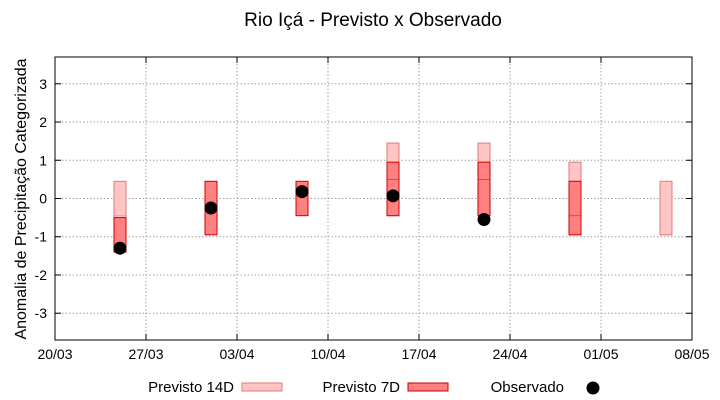 Image resolution: width=720 pixels, height=400 pixels. Describe the element at coordinates (236, 354) in the screenshot. I see `x-tick-label: 03/04` at that location.